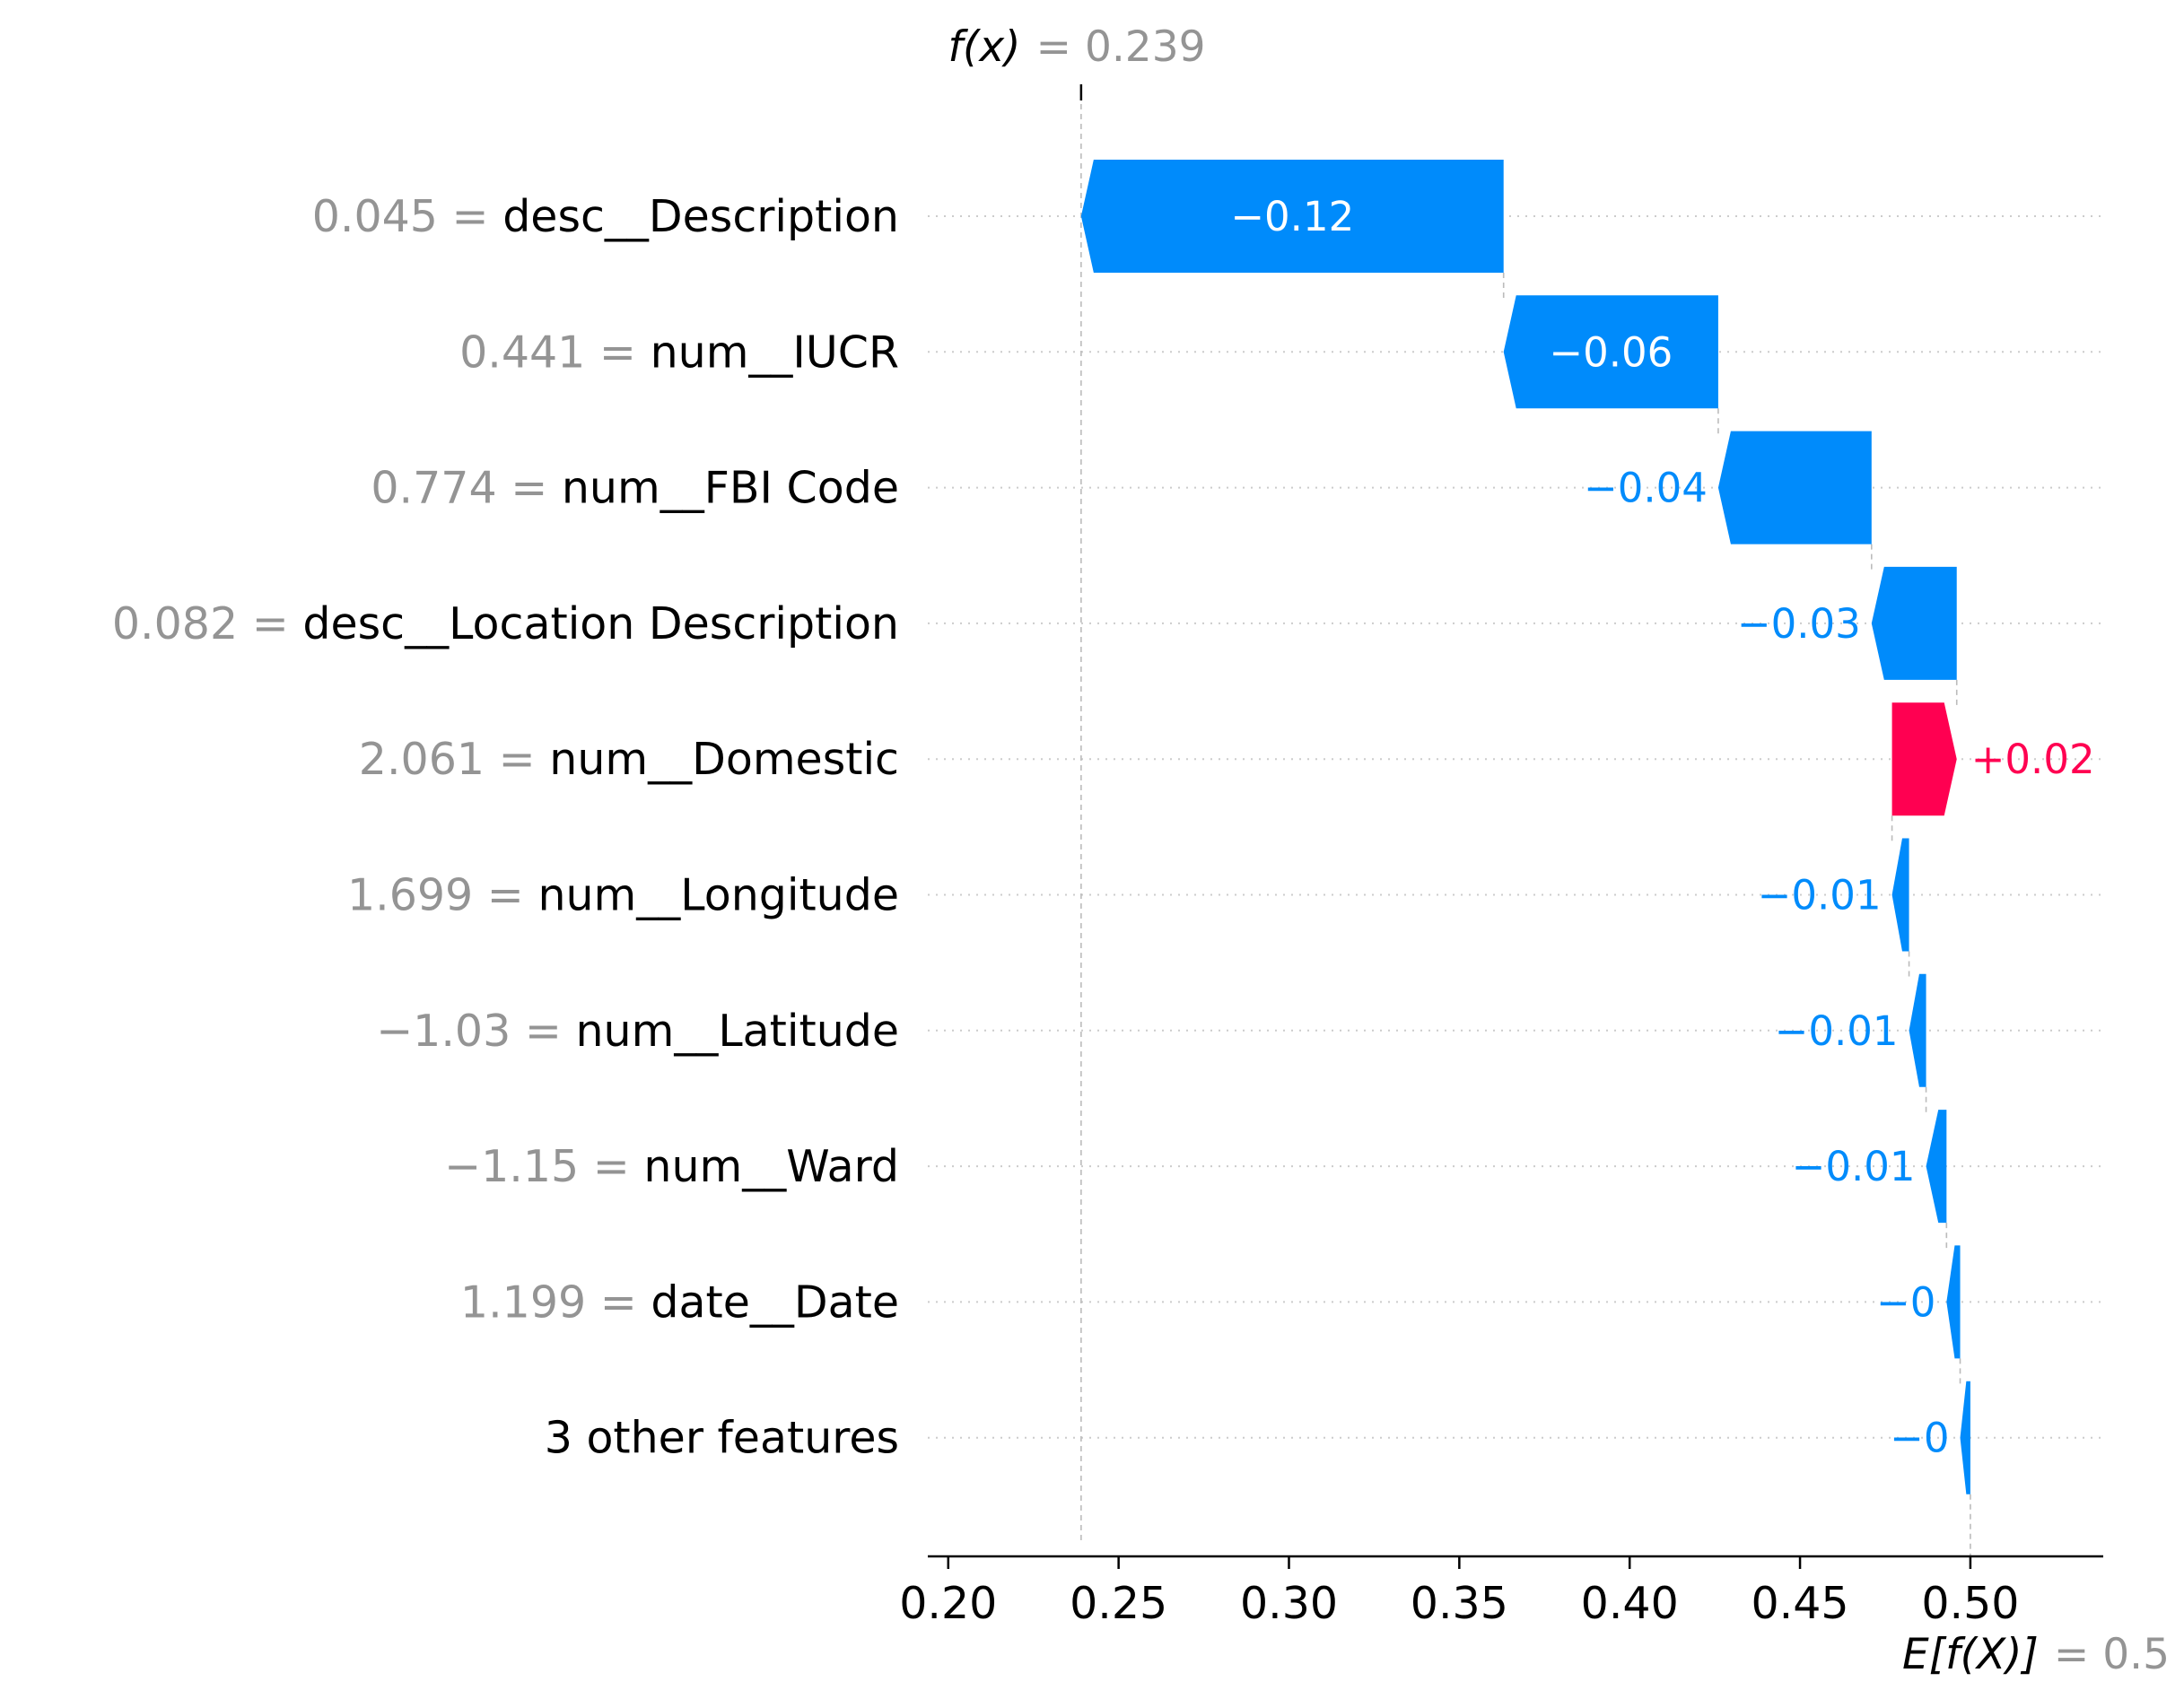  I want to click on feature-name: 3 other features, so click(722, 1439).